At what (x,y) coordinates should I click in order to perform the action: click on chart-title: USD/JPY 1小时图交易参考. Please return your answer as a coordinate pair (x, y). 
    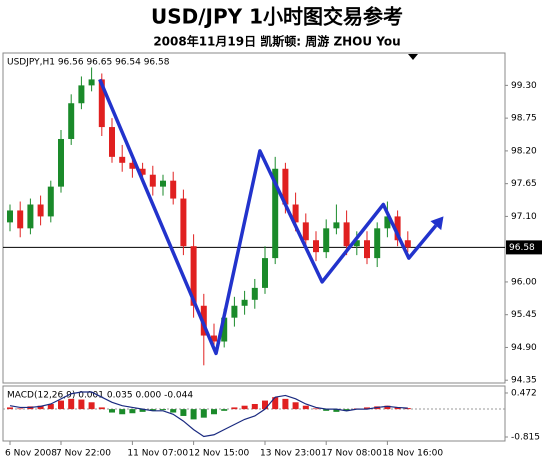
    Looking at the image, I should click on (277, 17).